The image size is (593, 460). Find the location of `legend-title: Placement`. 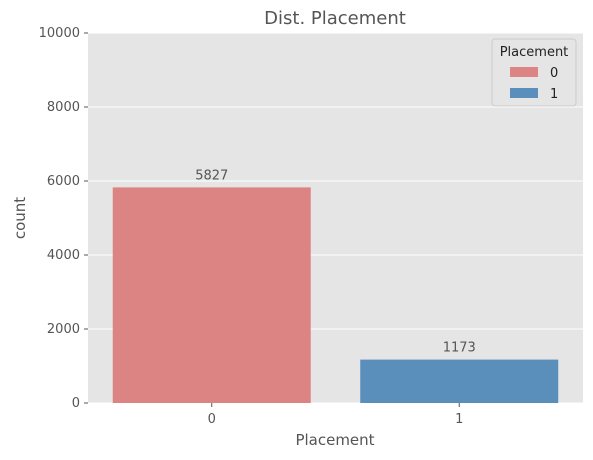

legend-title: Placement is located at coordinates (534, 52).